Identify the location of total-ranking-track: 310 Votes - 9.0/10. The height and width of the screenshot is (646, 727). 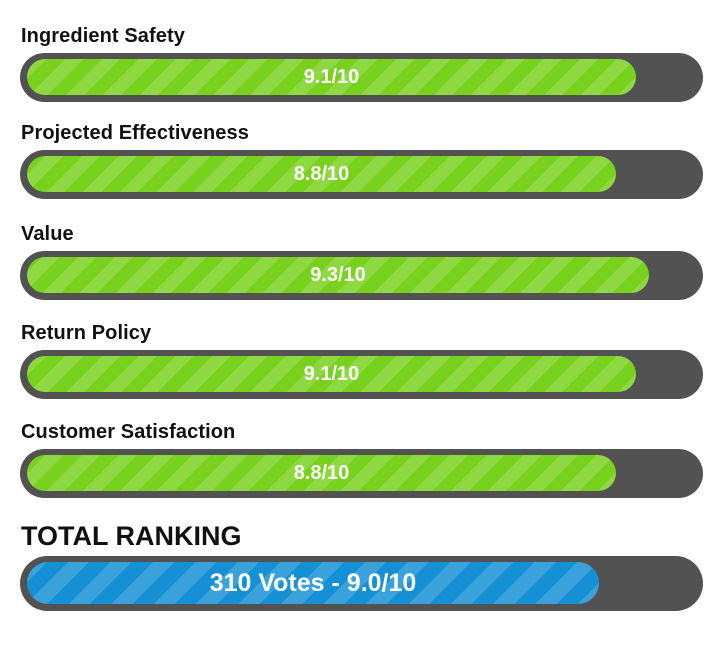
(361, 583).